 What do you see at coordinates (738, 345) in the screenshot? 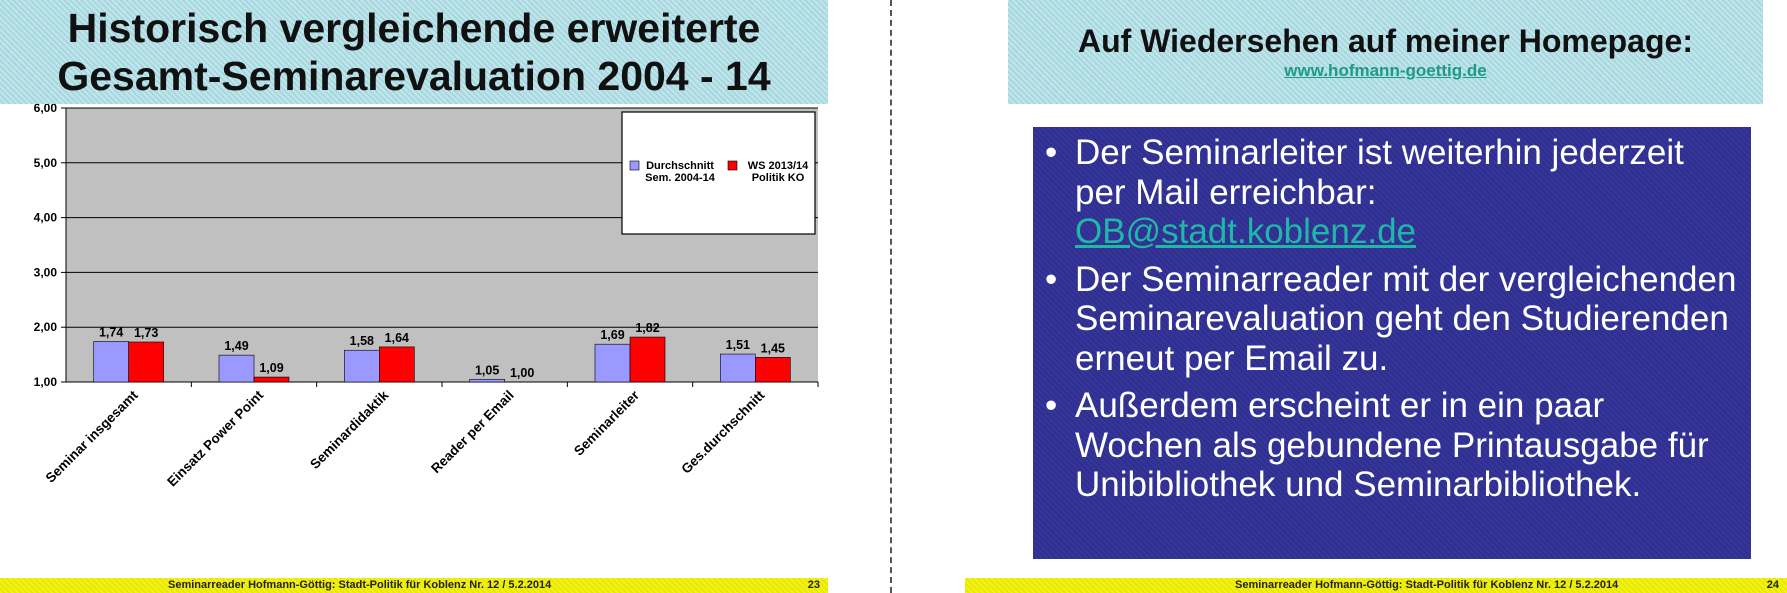
I see `data-label: 1,51` at bounding box center [738, 345].